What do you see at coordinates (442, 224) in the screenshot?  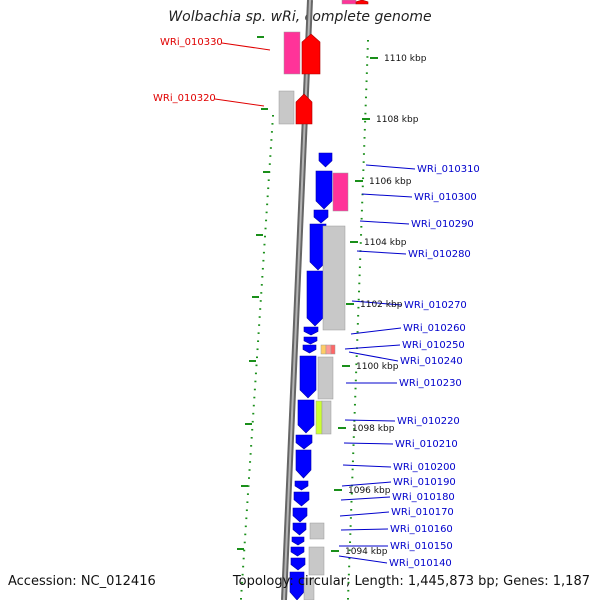 I see `gene-label-wri_010290: WRi_010290` at bounding box center [442, 224].